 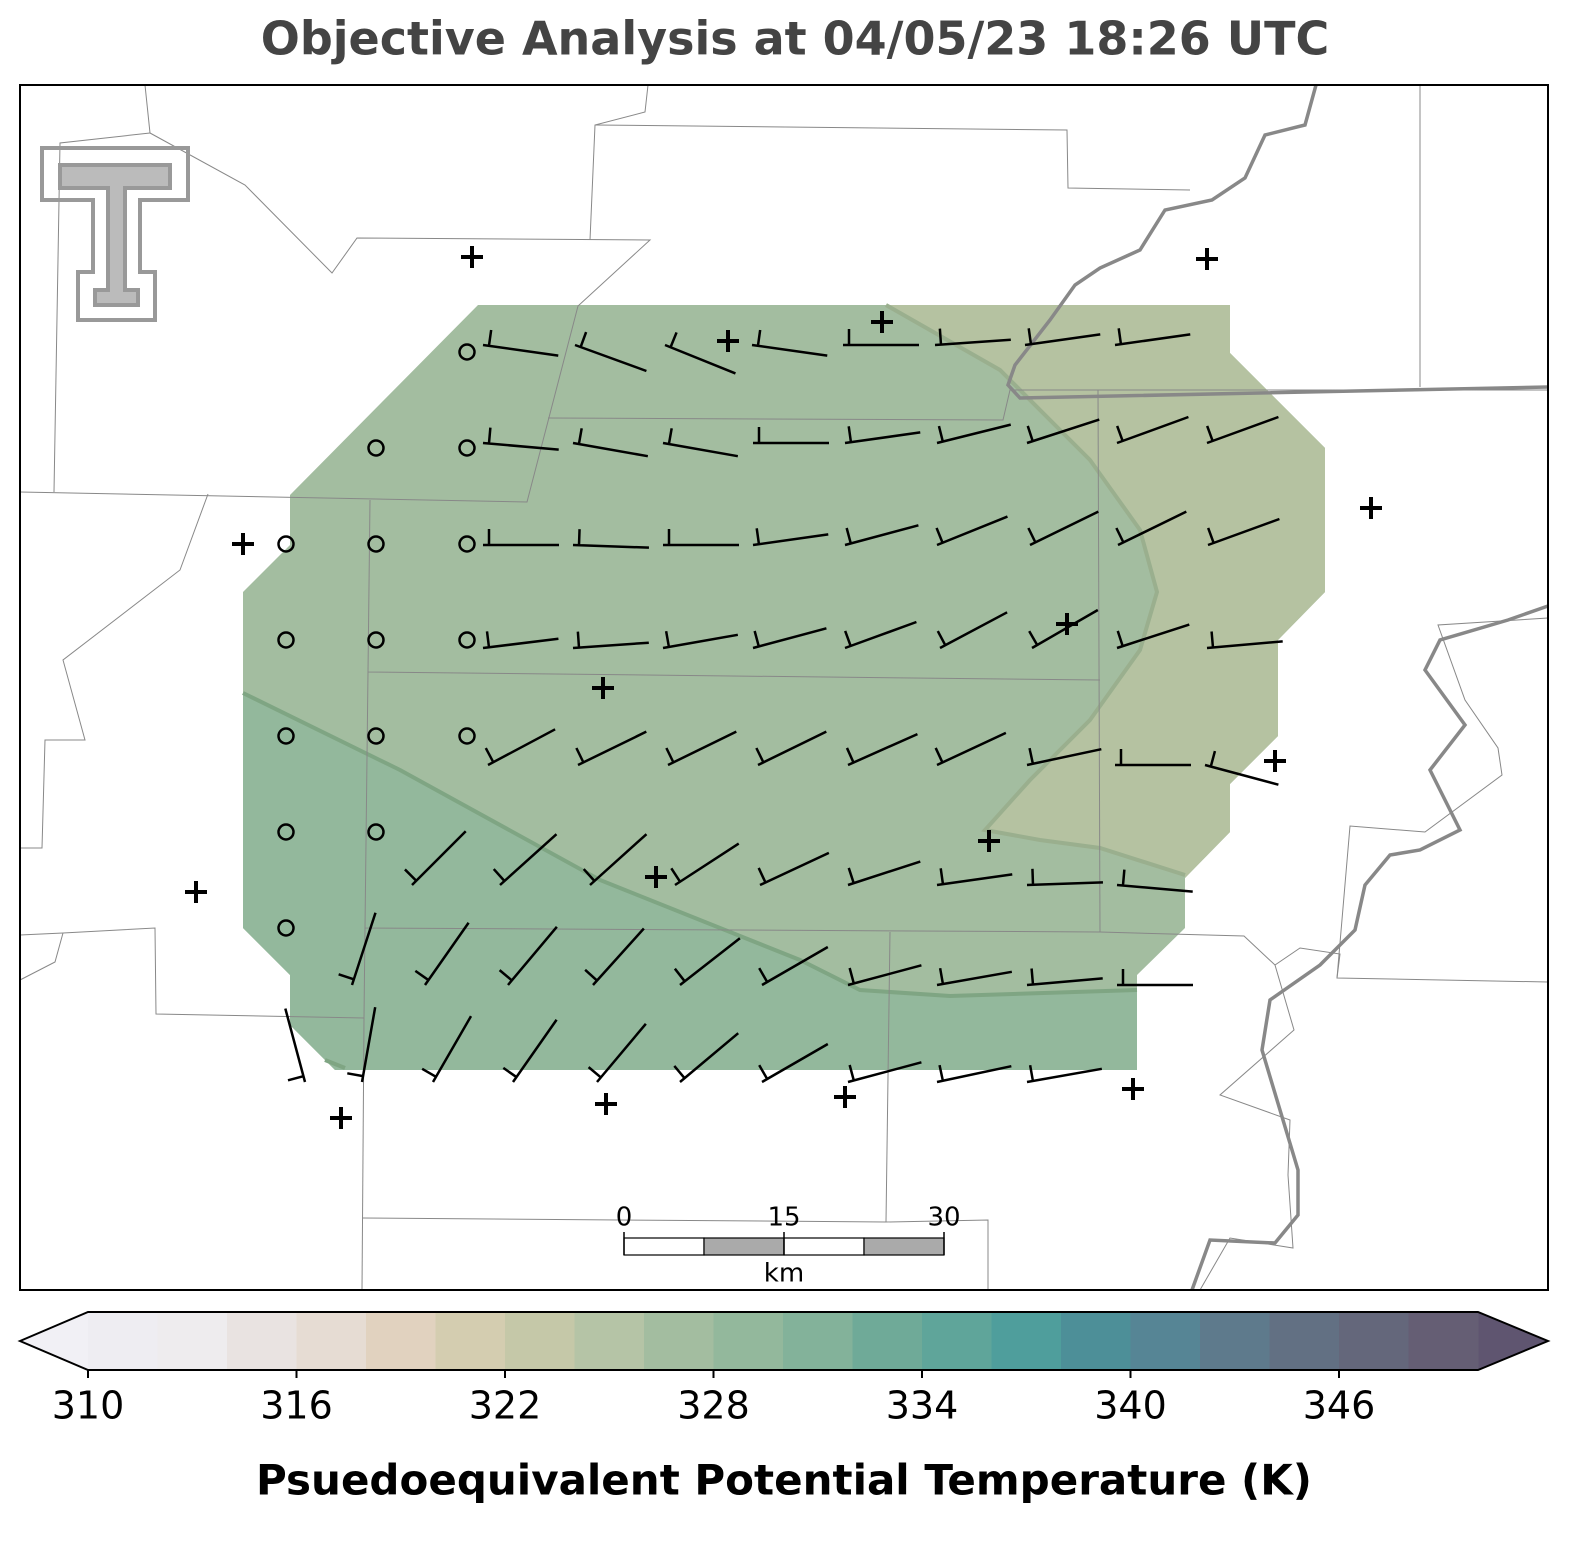 What do you see at coordinates (505, 1406) in the screenshot?
I see `colorbar-tick-label: 322` at bounding box center [505, 1406].